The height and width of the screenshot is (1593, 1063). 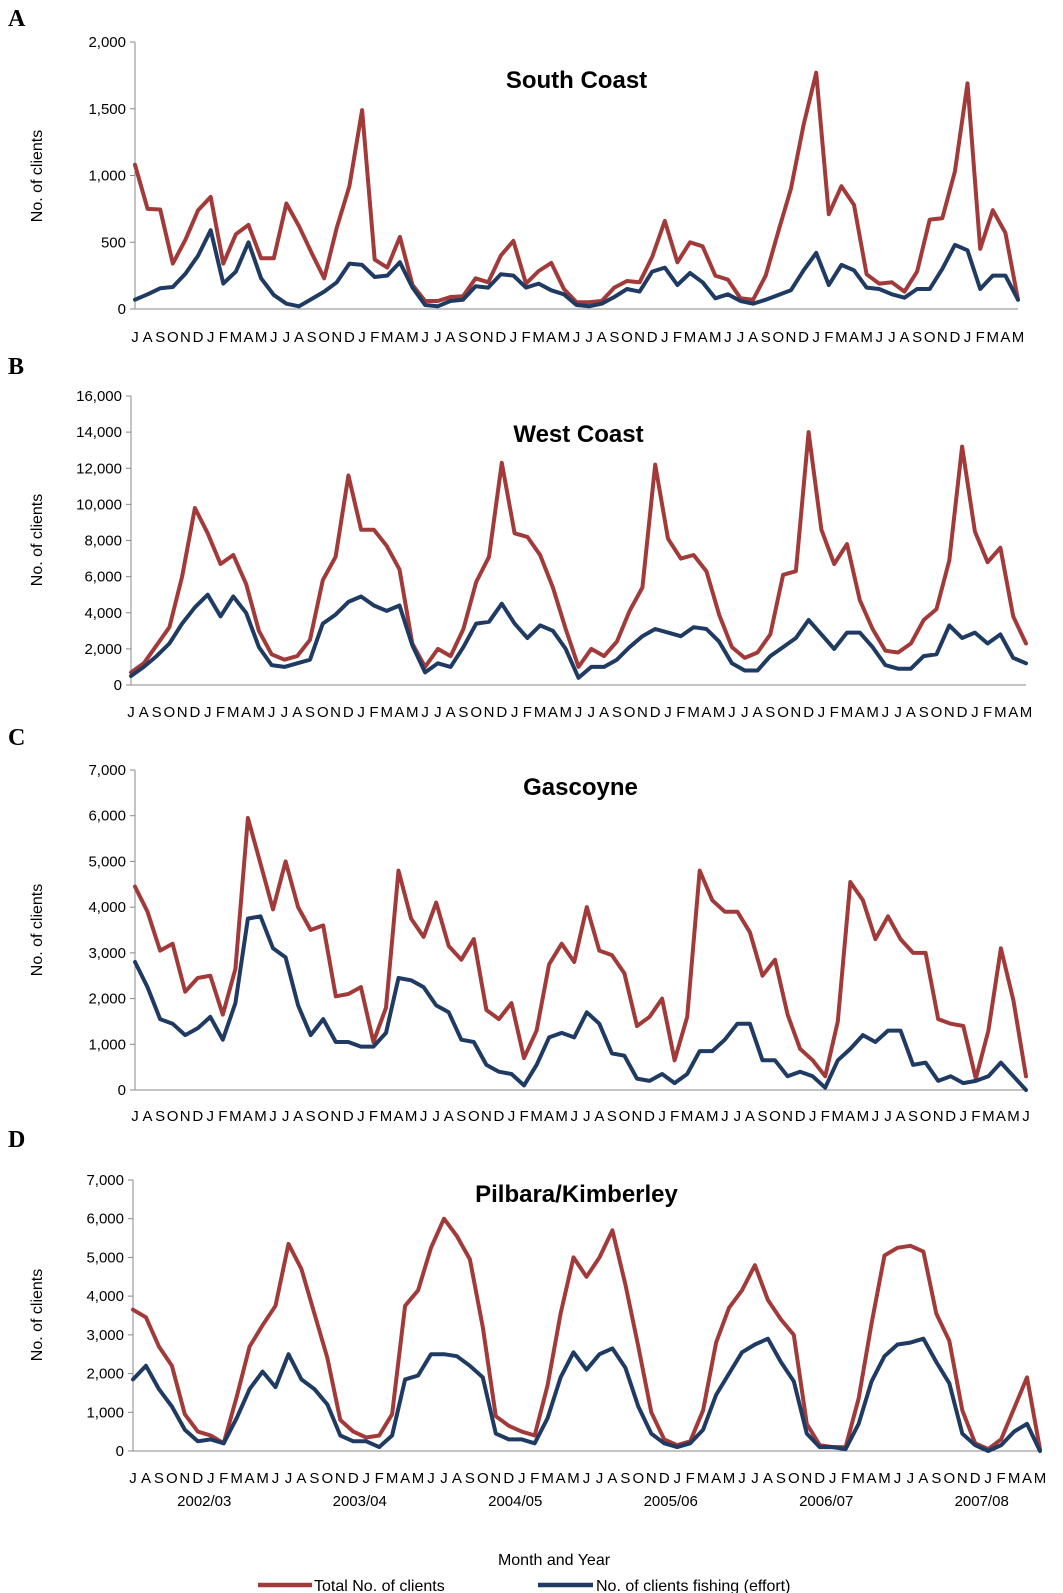 I want to click on panel-letter: A, so click(x=17, y=19).